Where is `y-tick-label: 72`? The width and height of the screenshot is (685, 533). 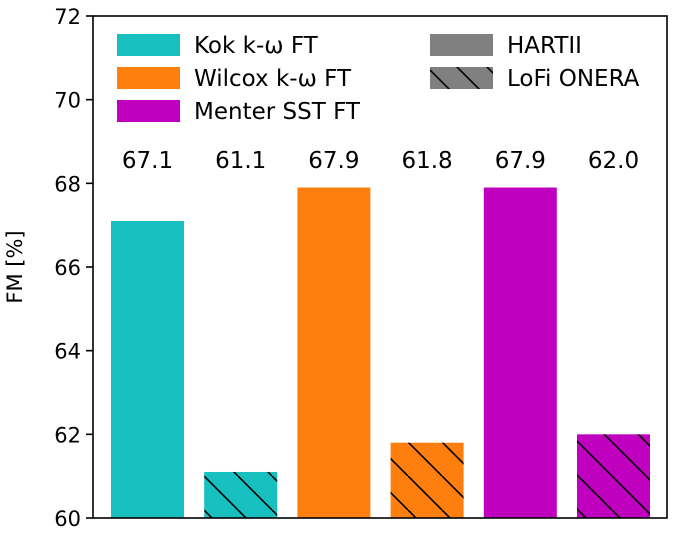
y-tick-label: 72 is located at coordinates (67, 17).